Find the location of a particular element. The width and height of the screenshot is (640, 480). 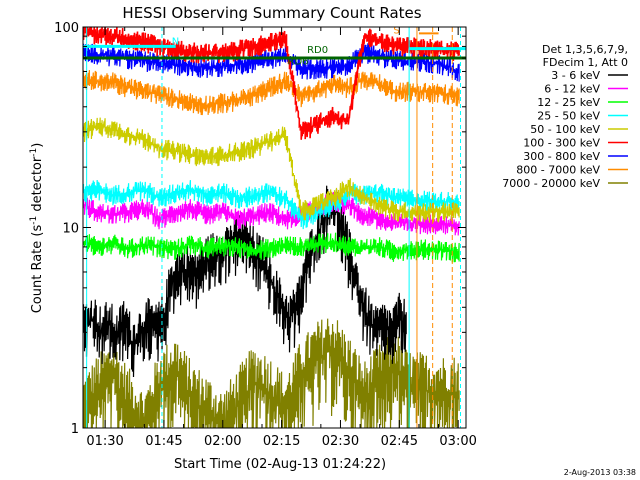

legend-label-4: 50 - 100 keV is located at coordinates (565, 129).